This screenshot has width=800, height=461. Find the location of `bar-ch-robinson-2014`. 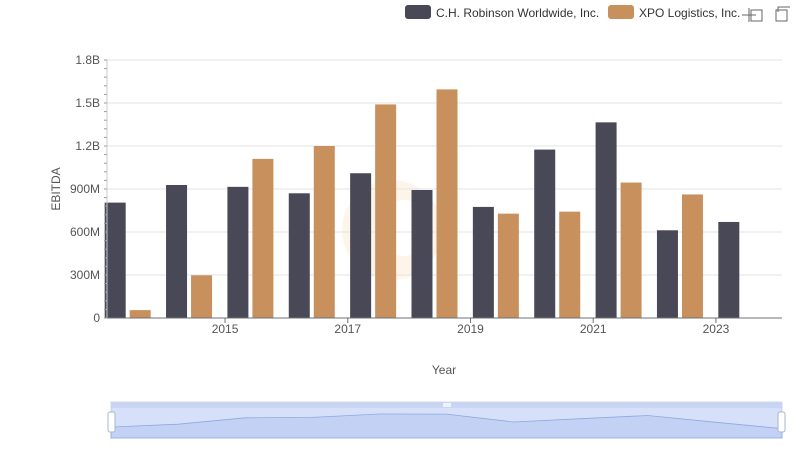

bar-ch-robinson-2014 is located at coordinates (115, 260).